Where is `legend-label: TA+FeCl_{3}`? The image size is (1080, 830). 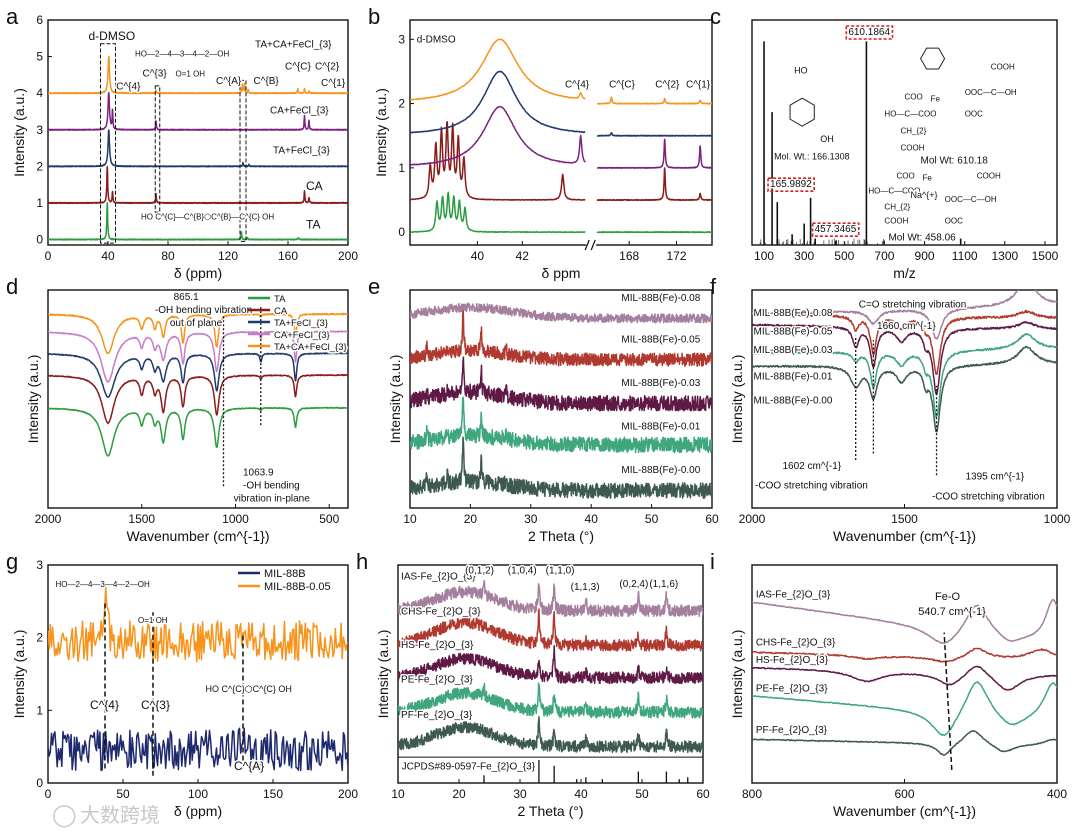 legend-label: TA+FeCl_{3} is located at coordinates (301, 323).